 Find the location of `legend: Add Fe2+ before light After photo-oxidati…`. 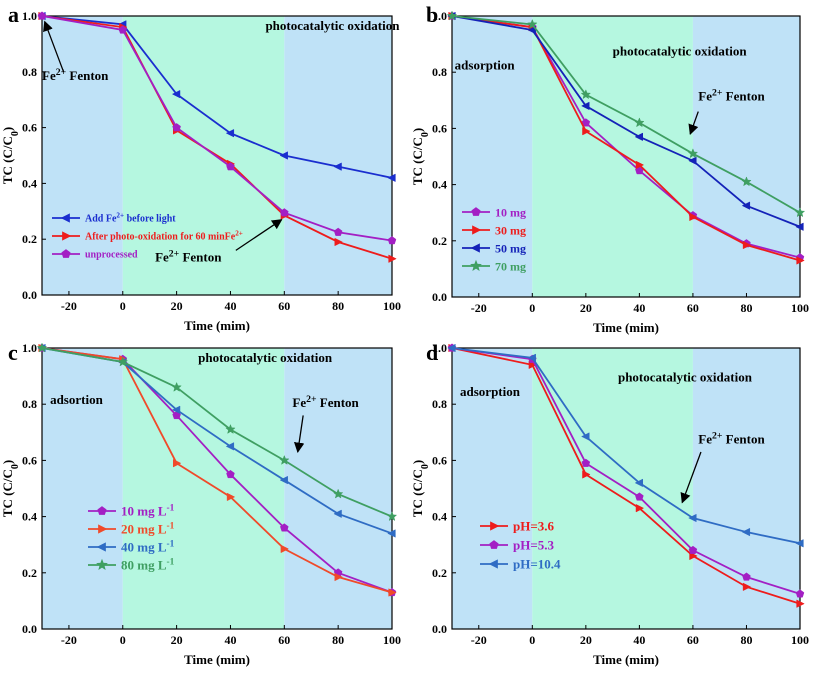

legend: Add Fe2+ before light After photo-oxidati… is located at coordinates (147, 236).